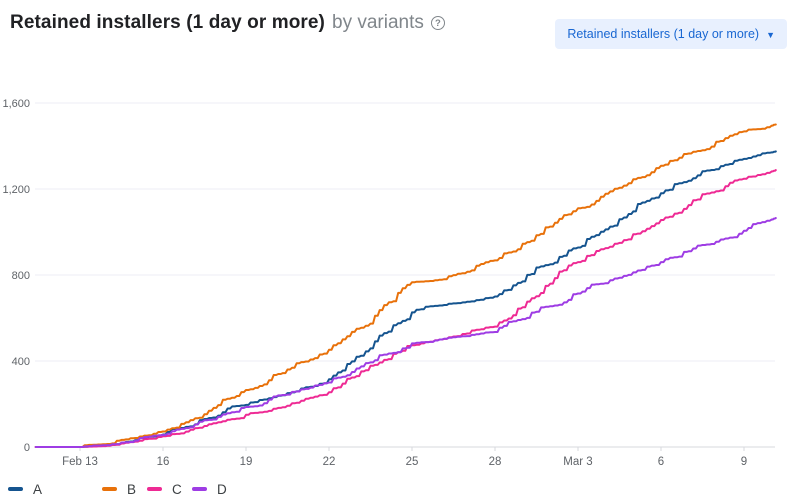 This screenshot has width=800, height=500. What do you see at coordinates (132, 489) in the screenshot?
I see `legend-label: B` at bounding box center [132, 489].